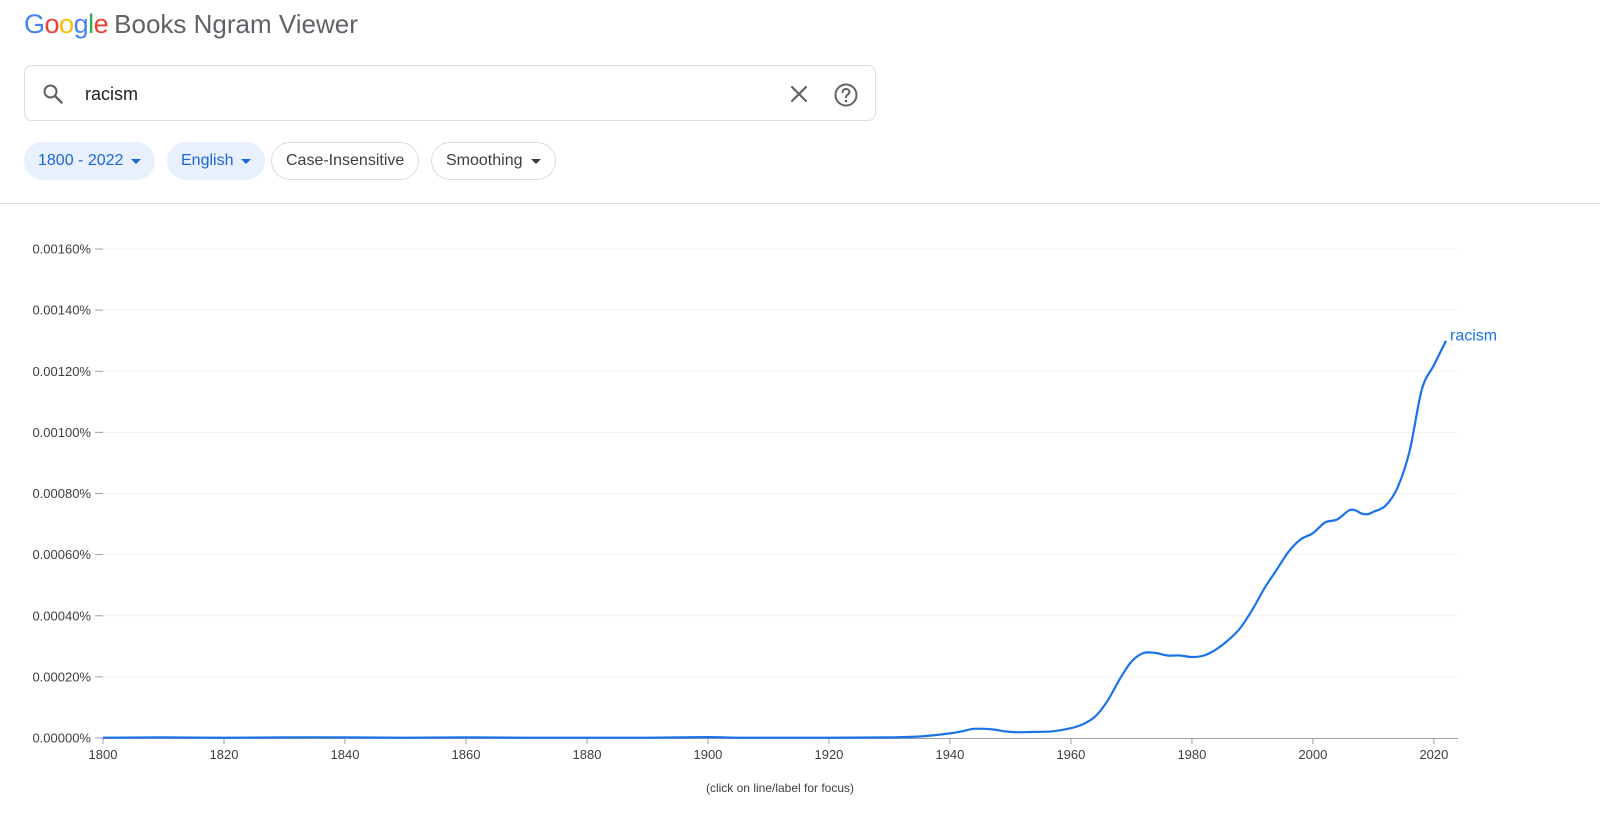 The image size is (1600, 835). What do you see at coordinates (949, 754) in the screenshot?
I see `x-tick-label: 1940` at bounding box center [949, 754].